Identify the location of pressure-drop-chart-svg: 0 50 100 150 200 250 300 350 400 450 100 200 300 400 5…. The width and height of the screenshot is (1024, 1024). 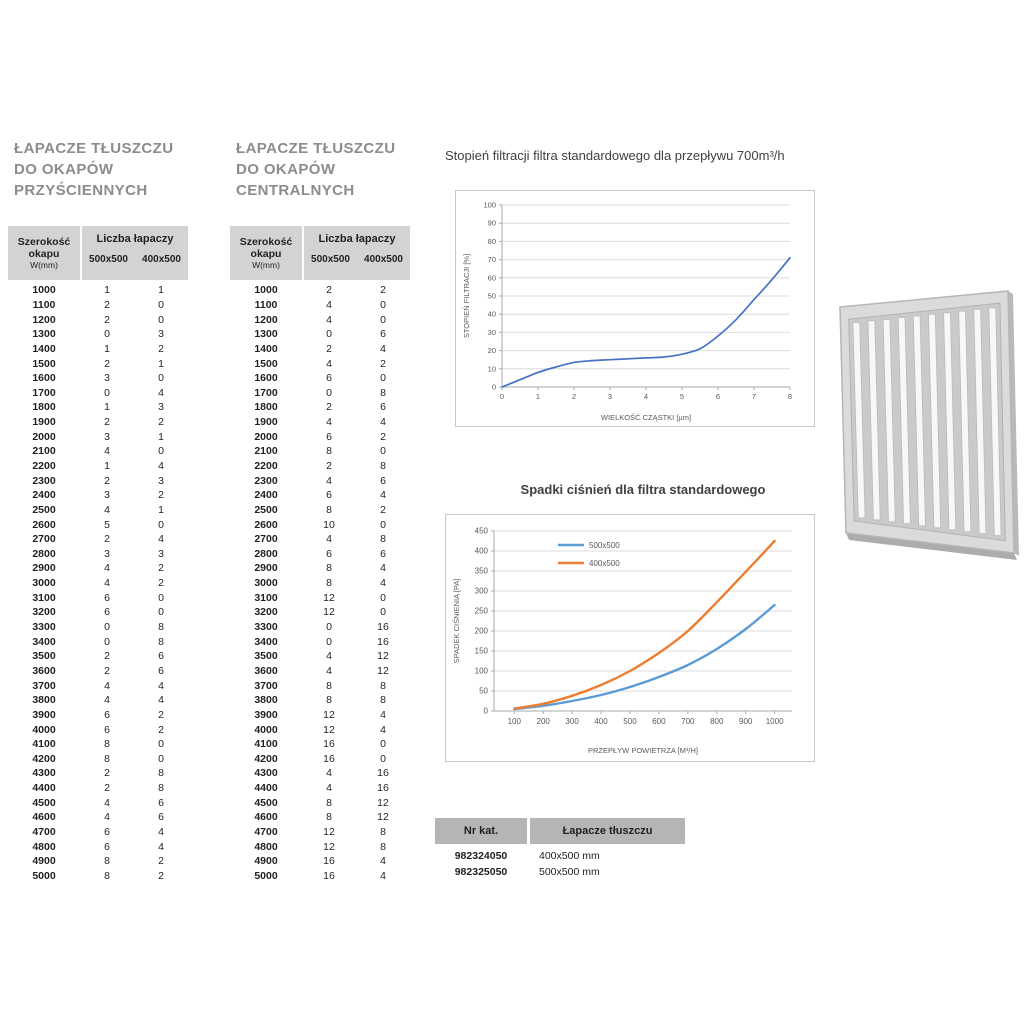
(622, 641).